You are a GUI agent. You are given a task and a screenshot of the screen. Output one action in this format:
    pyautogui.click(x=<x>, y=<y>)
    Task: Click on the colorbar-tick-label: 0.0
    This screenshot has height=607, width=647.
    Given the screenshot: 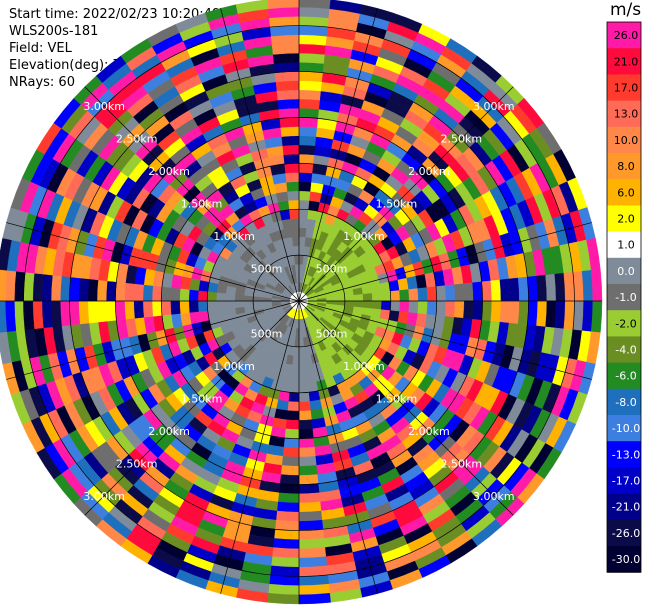 What is the action you would take?
    pyautogui.click(x=626, y=271)
    